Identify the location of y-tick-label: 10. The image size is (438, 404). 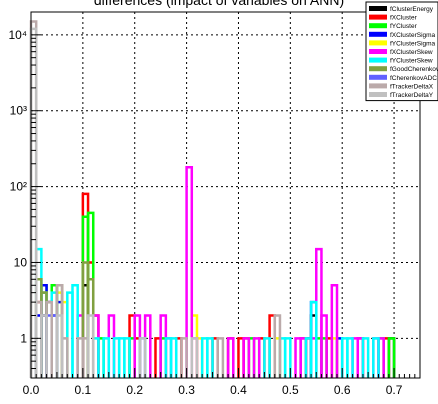
(21, 262).